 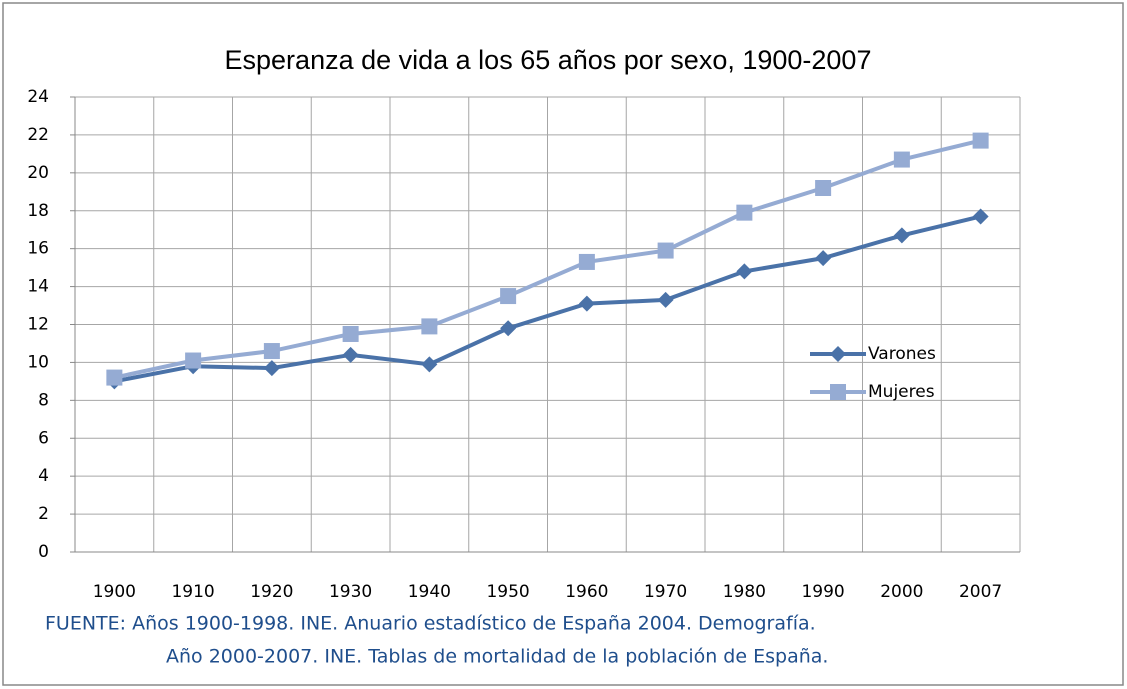 What do you see at coordinates (43, 400) in the screenshot?
I see `y-tick-label: 8` at bounding box center [43, 400].